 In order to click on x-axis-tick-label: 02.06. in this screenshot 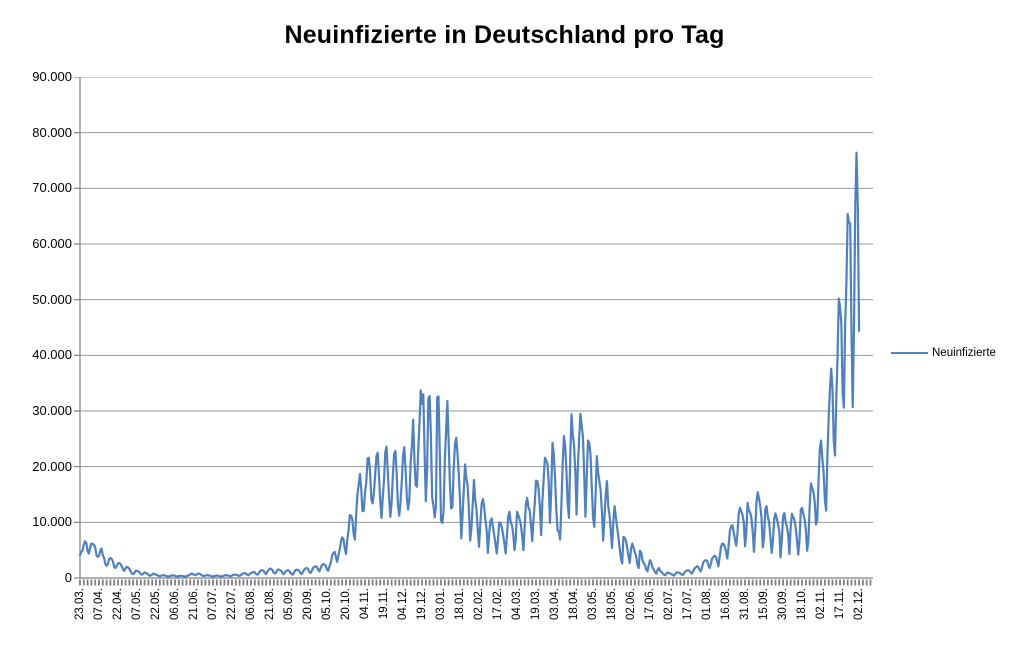, I will do `click(630, 604)`.